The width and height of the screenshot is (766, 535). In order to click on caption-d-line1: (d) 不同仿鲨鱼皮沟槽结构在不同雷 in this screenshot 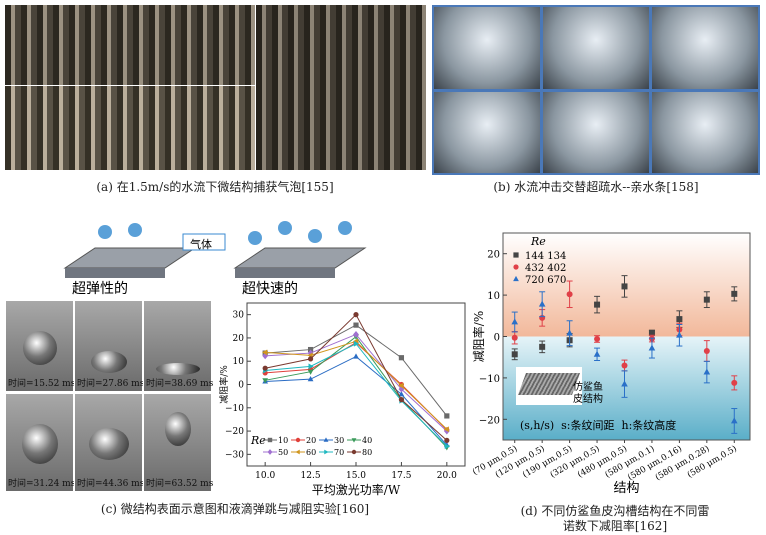, I will do `click(615, 511)`.